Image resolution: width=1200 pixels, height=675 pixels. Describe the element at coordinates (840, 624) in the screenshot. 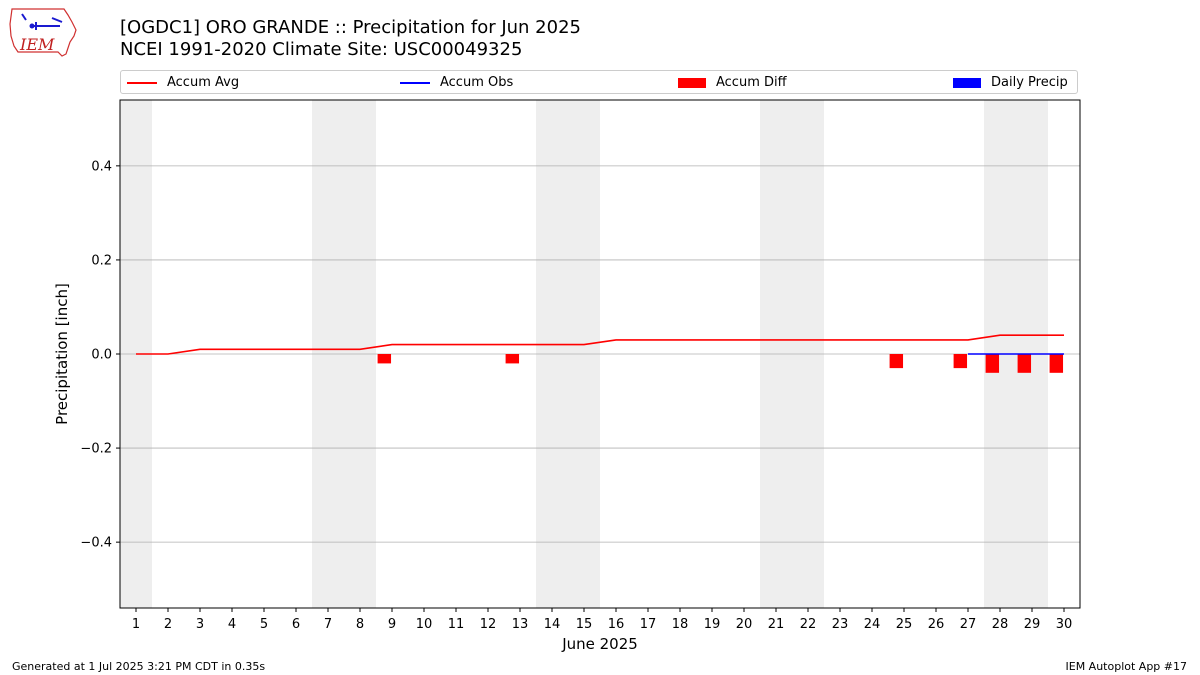

I see `x-tick-label: 23` at that location.